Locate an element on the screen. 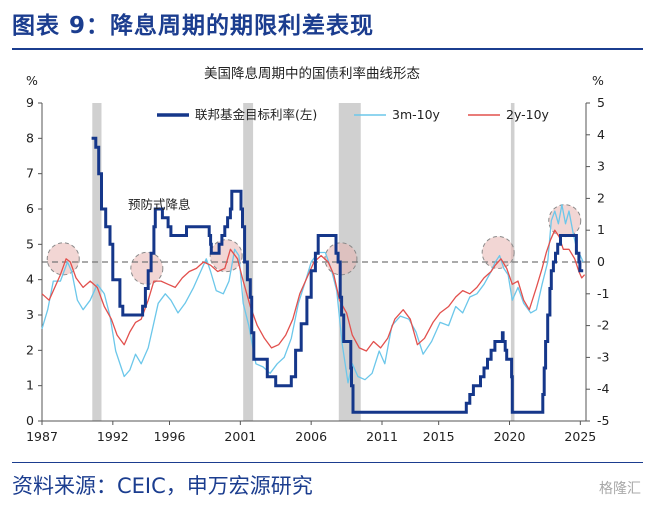 The height and width of the screenshot is (506, 655). y-right-unit: % is located at coordinates (598, 80).